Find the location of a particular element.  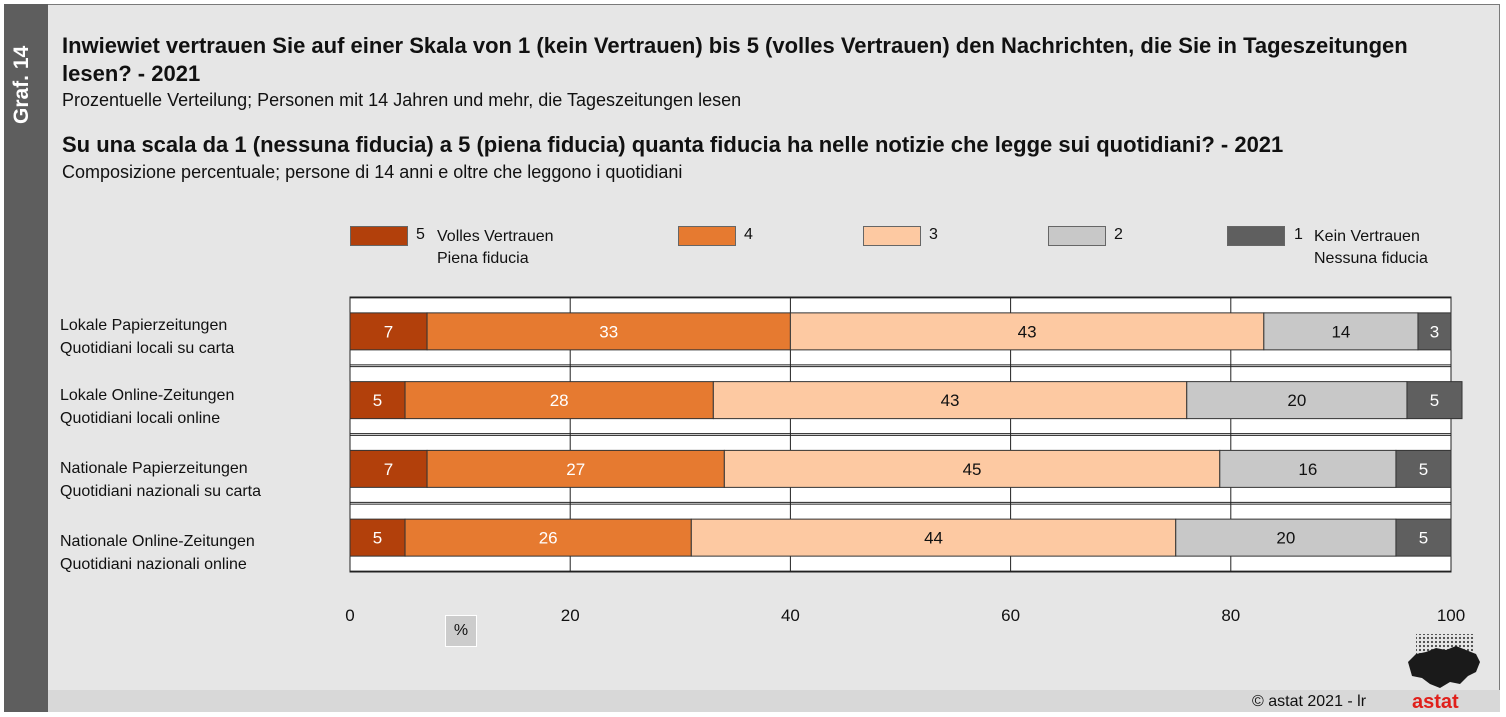

data-label: 26 is located at coordinates (548, 538).